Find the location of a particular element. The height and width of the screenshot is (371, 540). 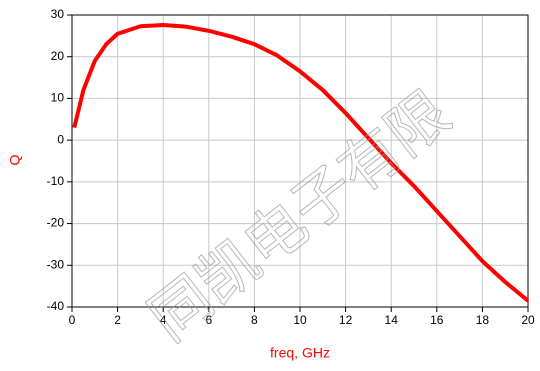

y-tick-label: 10 is located at coordinates (58, 98).